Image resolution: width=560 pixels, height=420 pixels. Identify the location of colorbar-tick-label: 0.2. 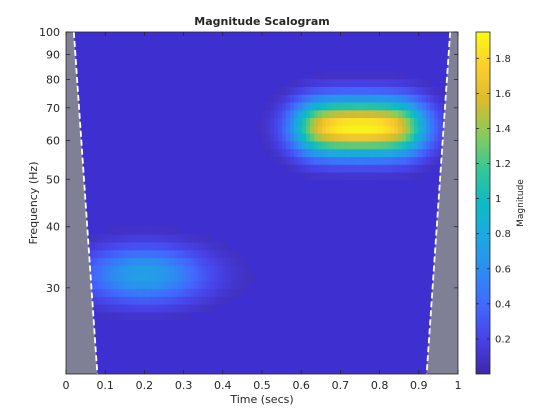
(503, 339).